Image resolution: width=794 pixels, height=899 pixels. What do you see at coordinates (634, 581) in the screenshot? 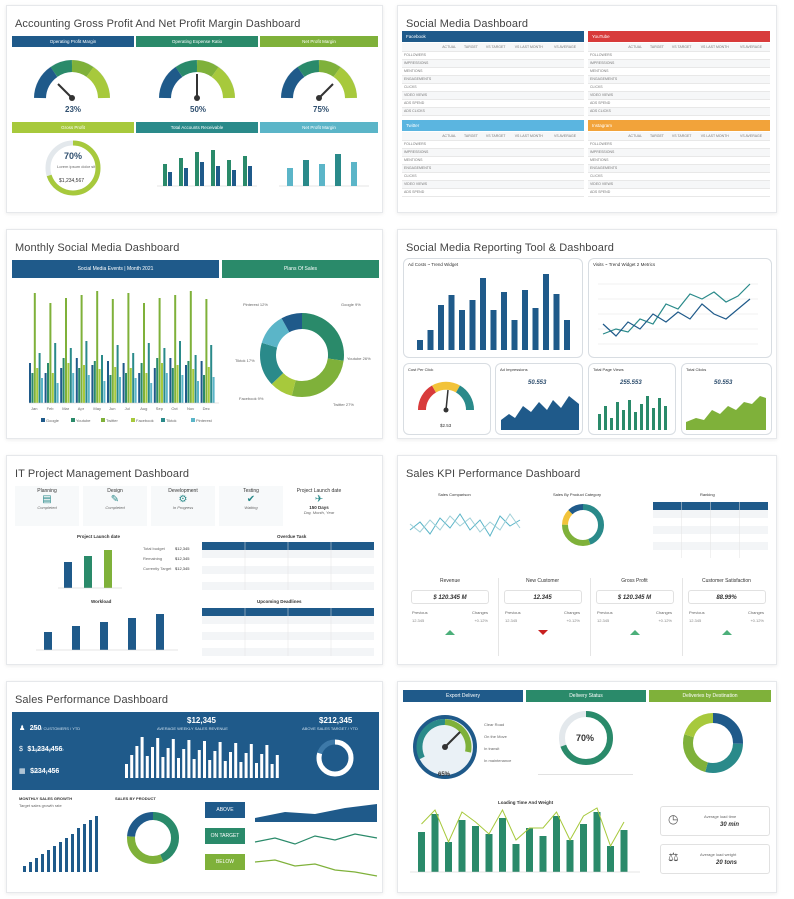
I see `kpi-label: Gross Profit` at bounding box center [634, 581].